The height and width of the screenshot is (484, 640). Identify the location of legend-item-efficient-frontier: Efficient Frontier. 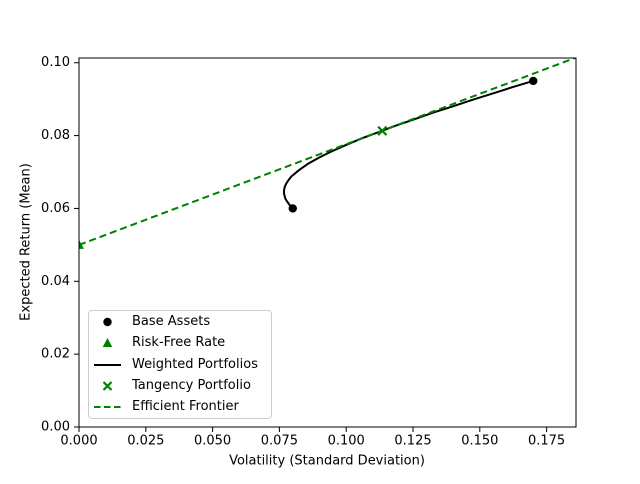
(180, 407).